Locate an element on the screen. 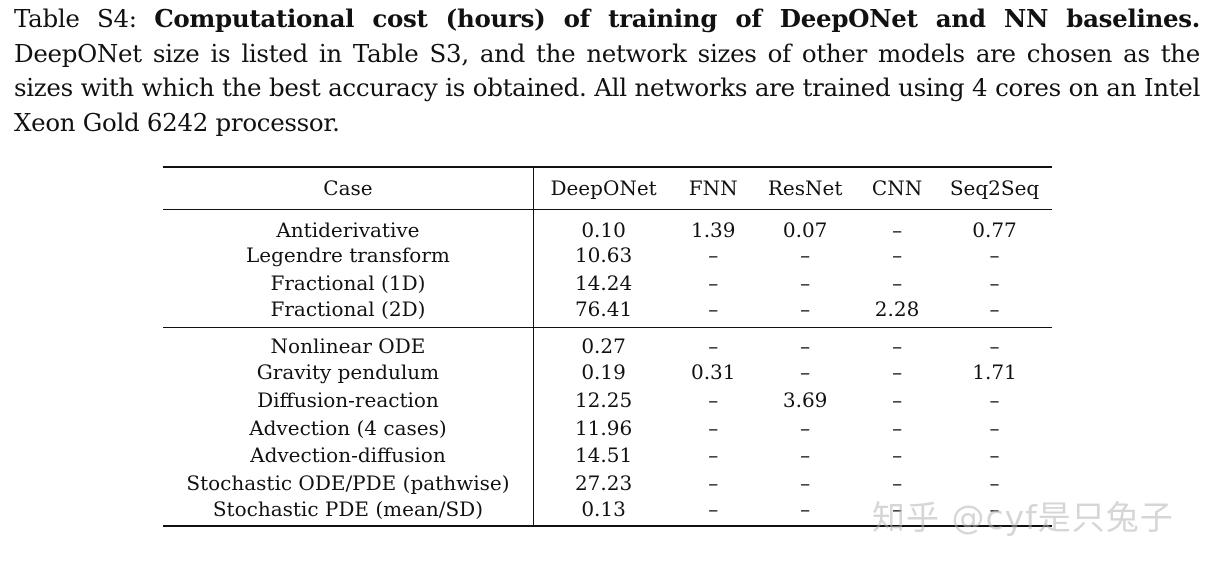 Image resolution: width=1213 pixels, height=568 pixels. header-row: Case DeepONet FNN ResNet CNN Seq2Seq is located at coordinates (607, 188).